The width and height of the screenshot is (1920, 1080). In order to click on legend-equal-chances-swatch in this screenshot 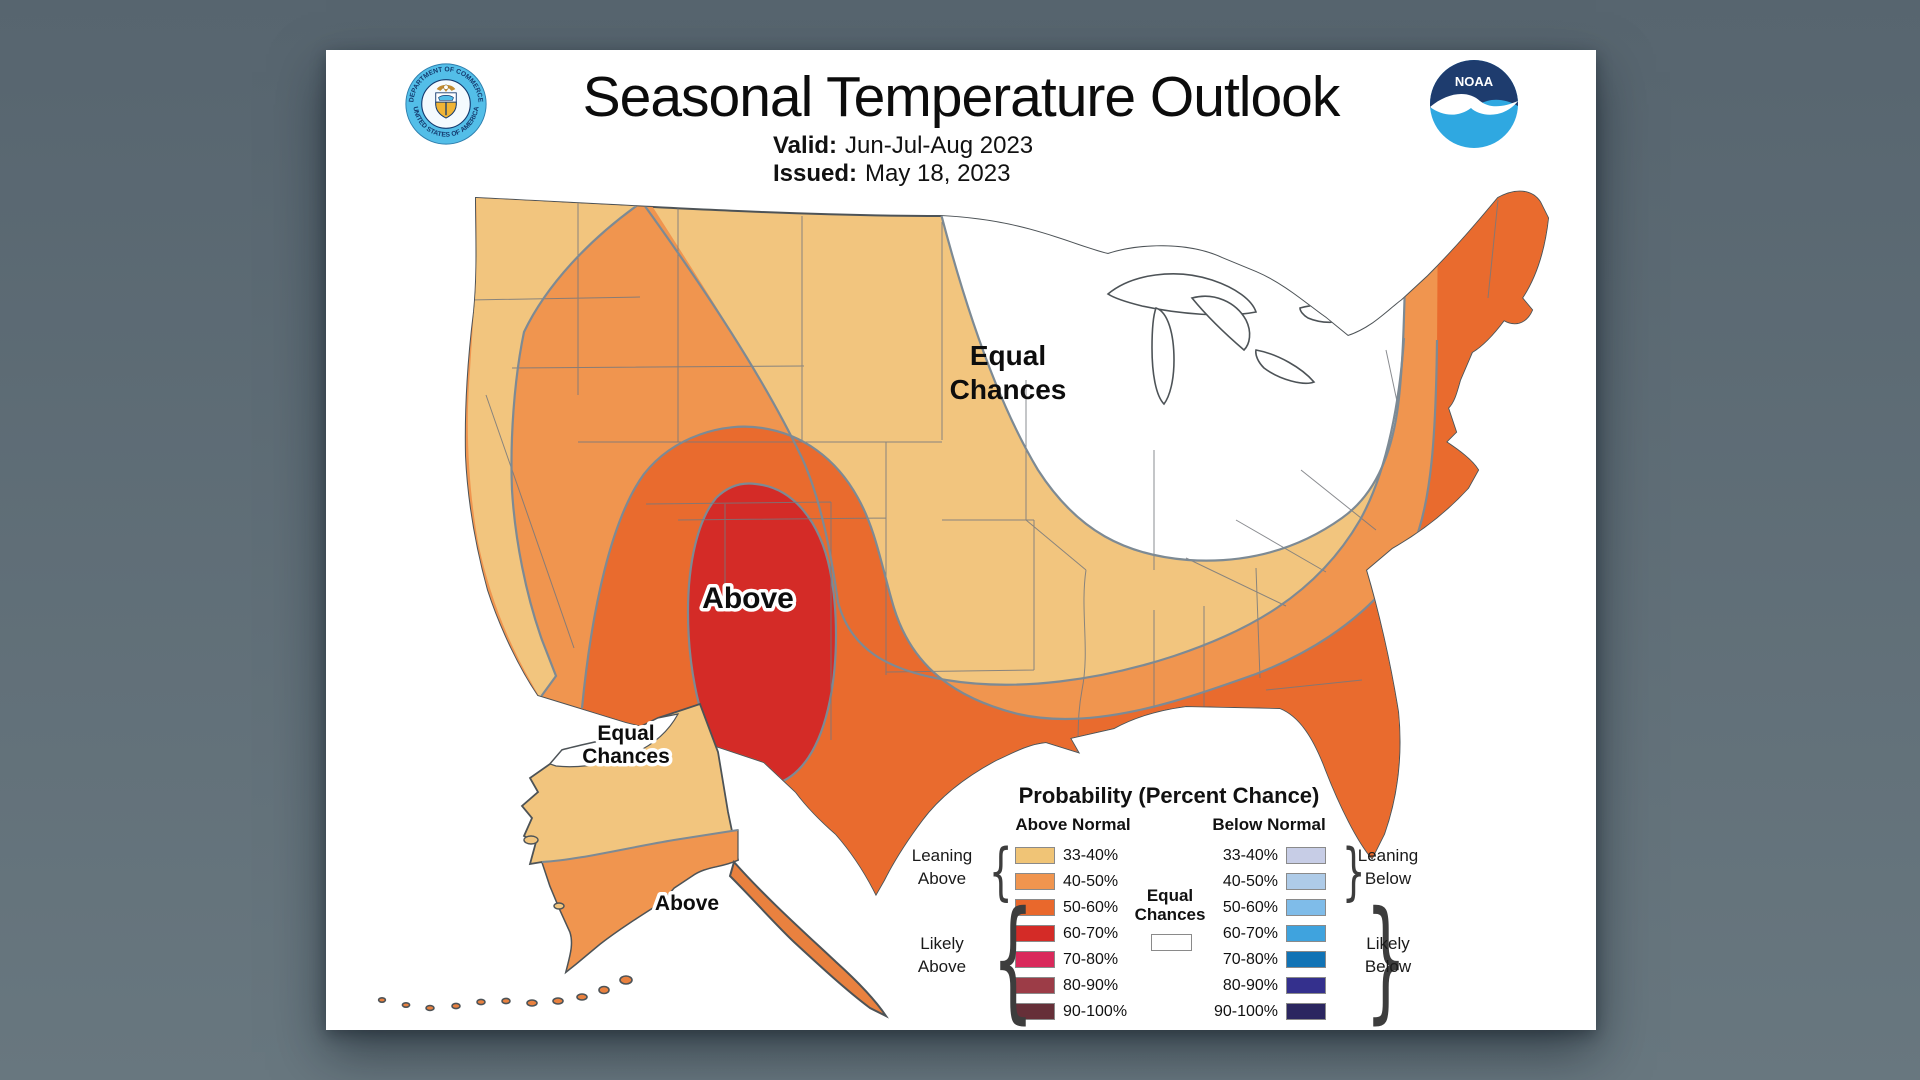, I will do `click(1171, 942)`.